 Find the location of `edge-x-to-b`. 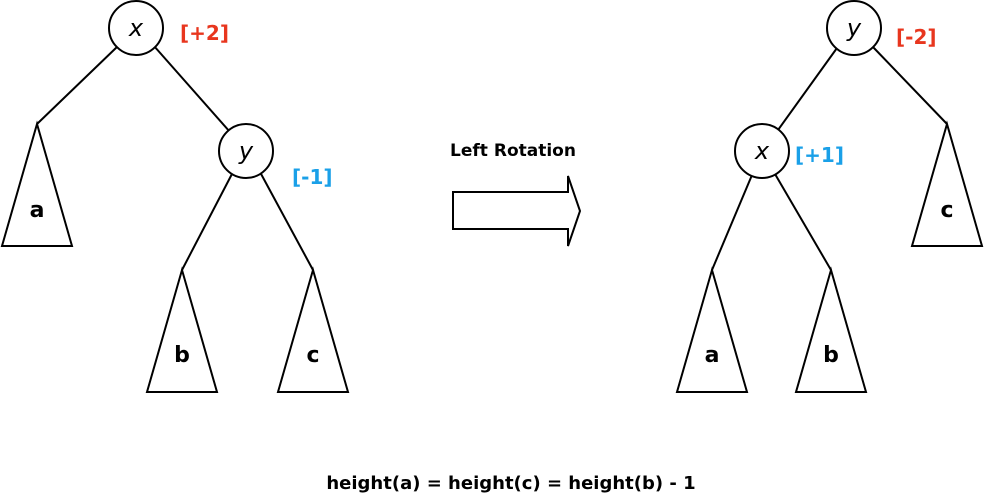

edge-x-to-b is located at coordinates (803, 222).